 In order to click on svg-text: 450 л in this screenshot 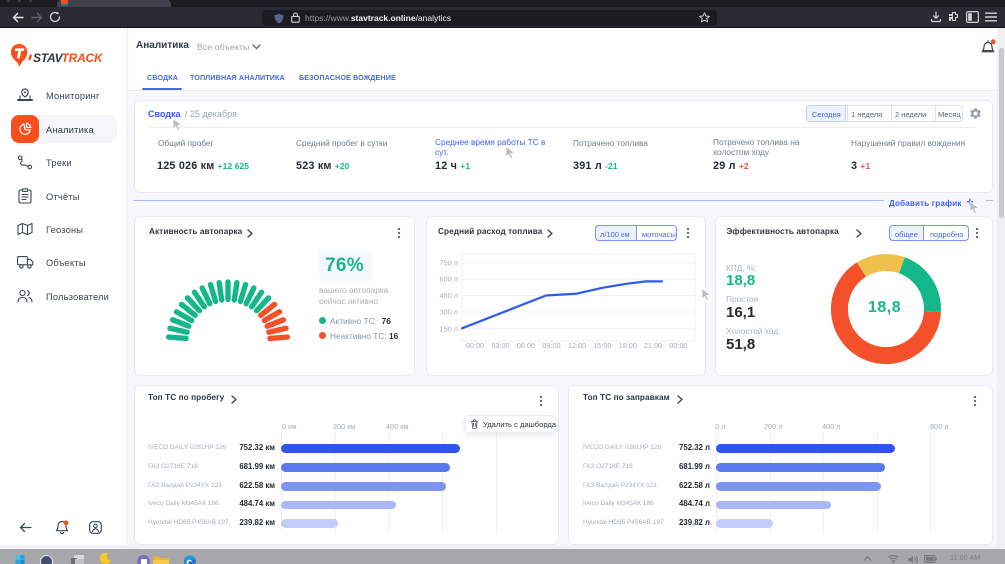, I will do `click(449, 295)`.